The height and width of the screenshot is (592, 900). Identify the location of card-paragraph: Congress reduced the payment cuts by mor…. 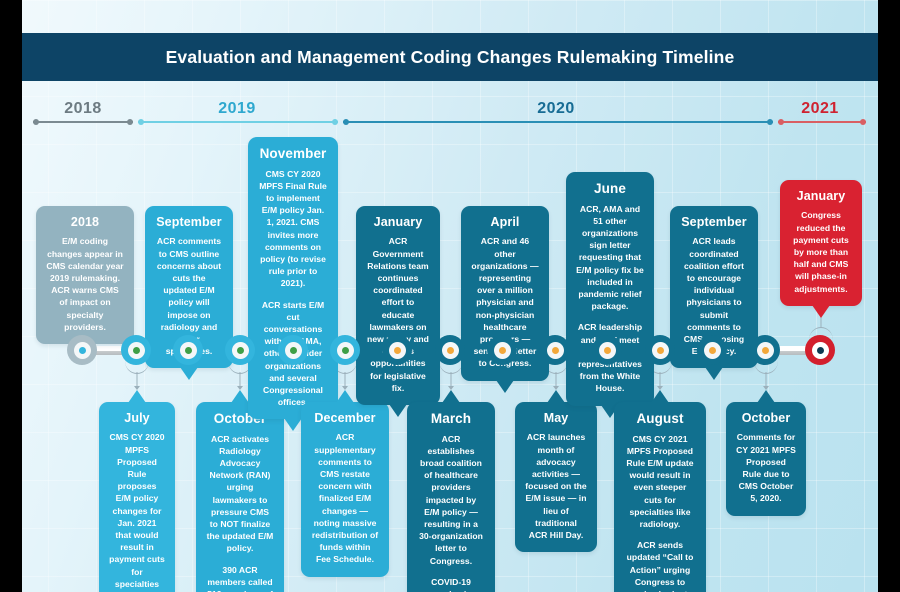
(821, 252).